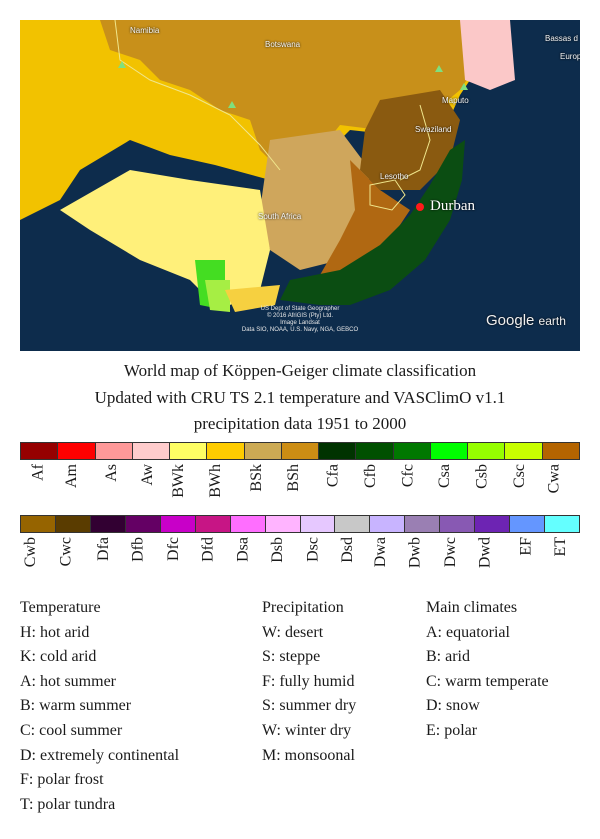 The image size is (600, 839). What do you see at coordinates (77, 451) in the screenshot?
I see `legend-swatch-am` at bounding box center [77, 451].